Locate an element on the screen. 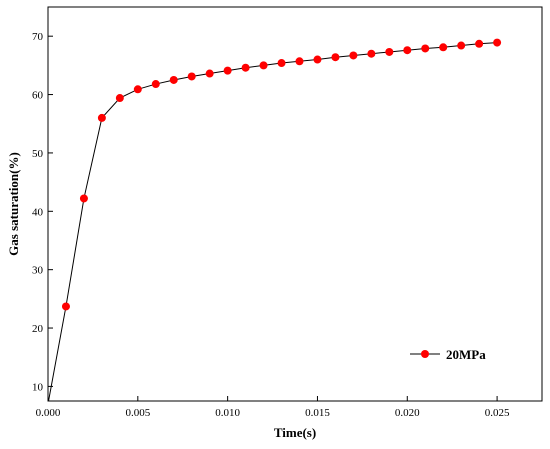 This screenshot has height=449, width=550. legend: 20MPa is located at coordinates (448, 354).